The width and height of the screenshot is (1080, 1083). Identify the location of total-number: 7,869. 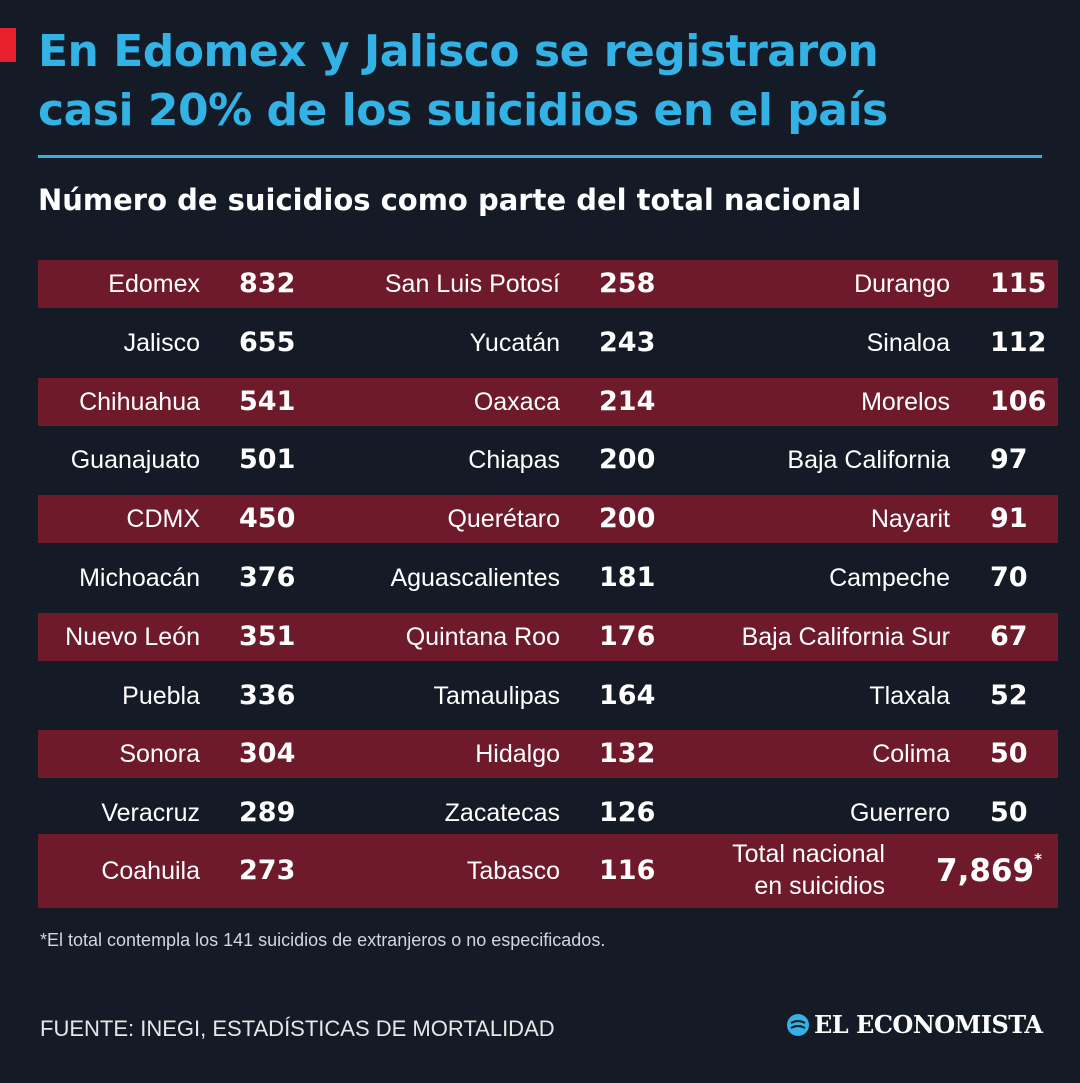
(985, 871).